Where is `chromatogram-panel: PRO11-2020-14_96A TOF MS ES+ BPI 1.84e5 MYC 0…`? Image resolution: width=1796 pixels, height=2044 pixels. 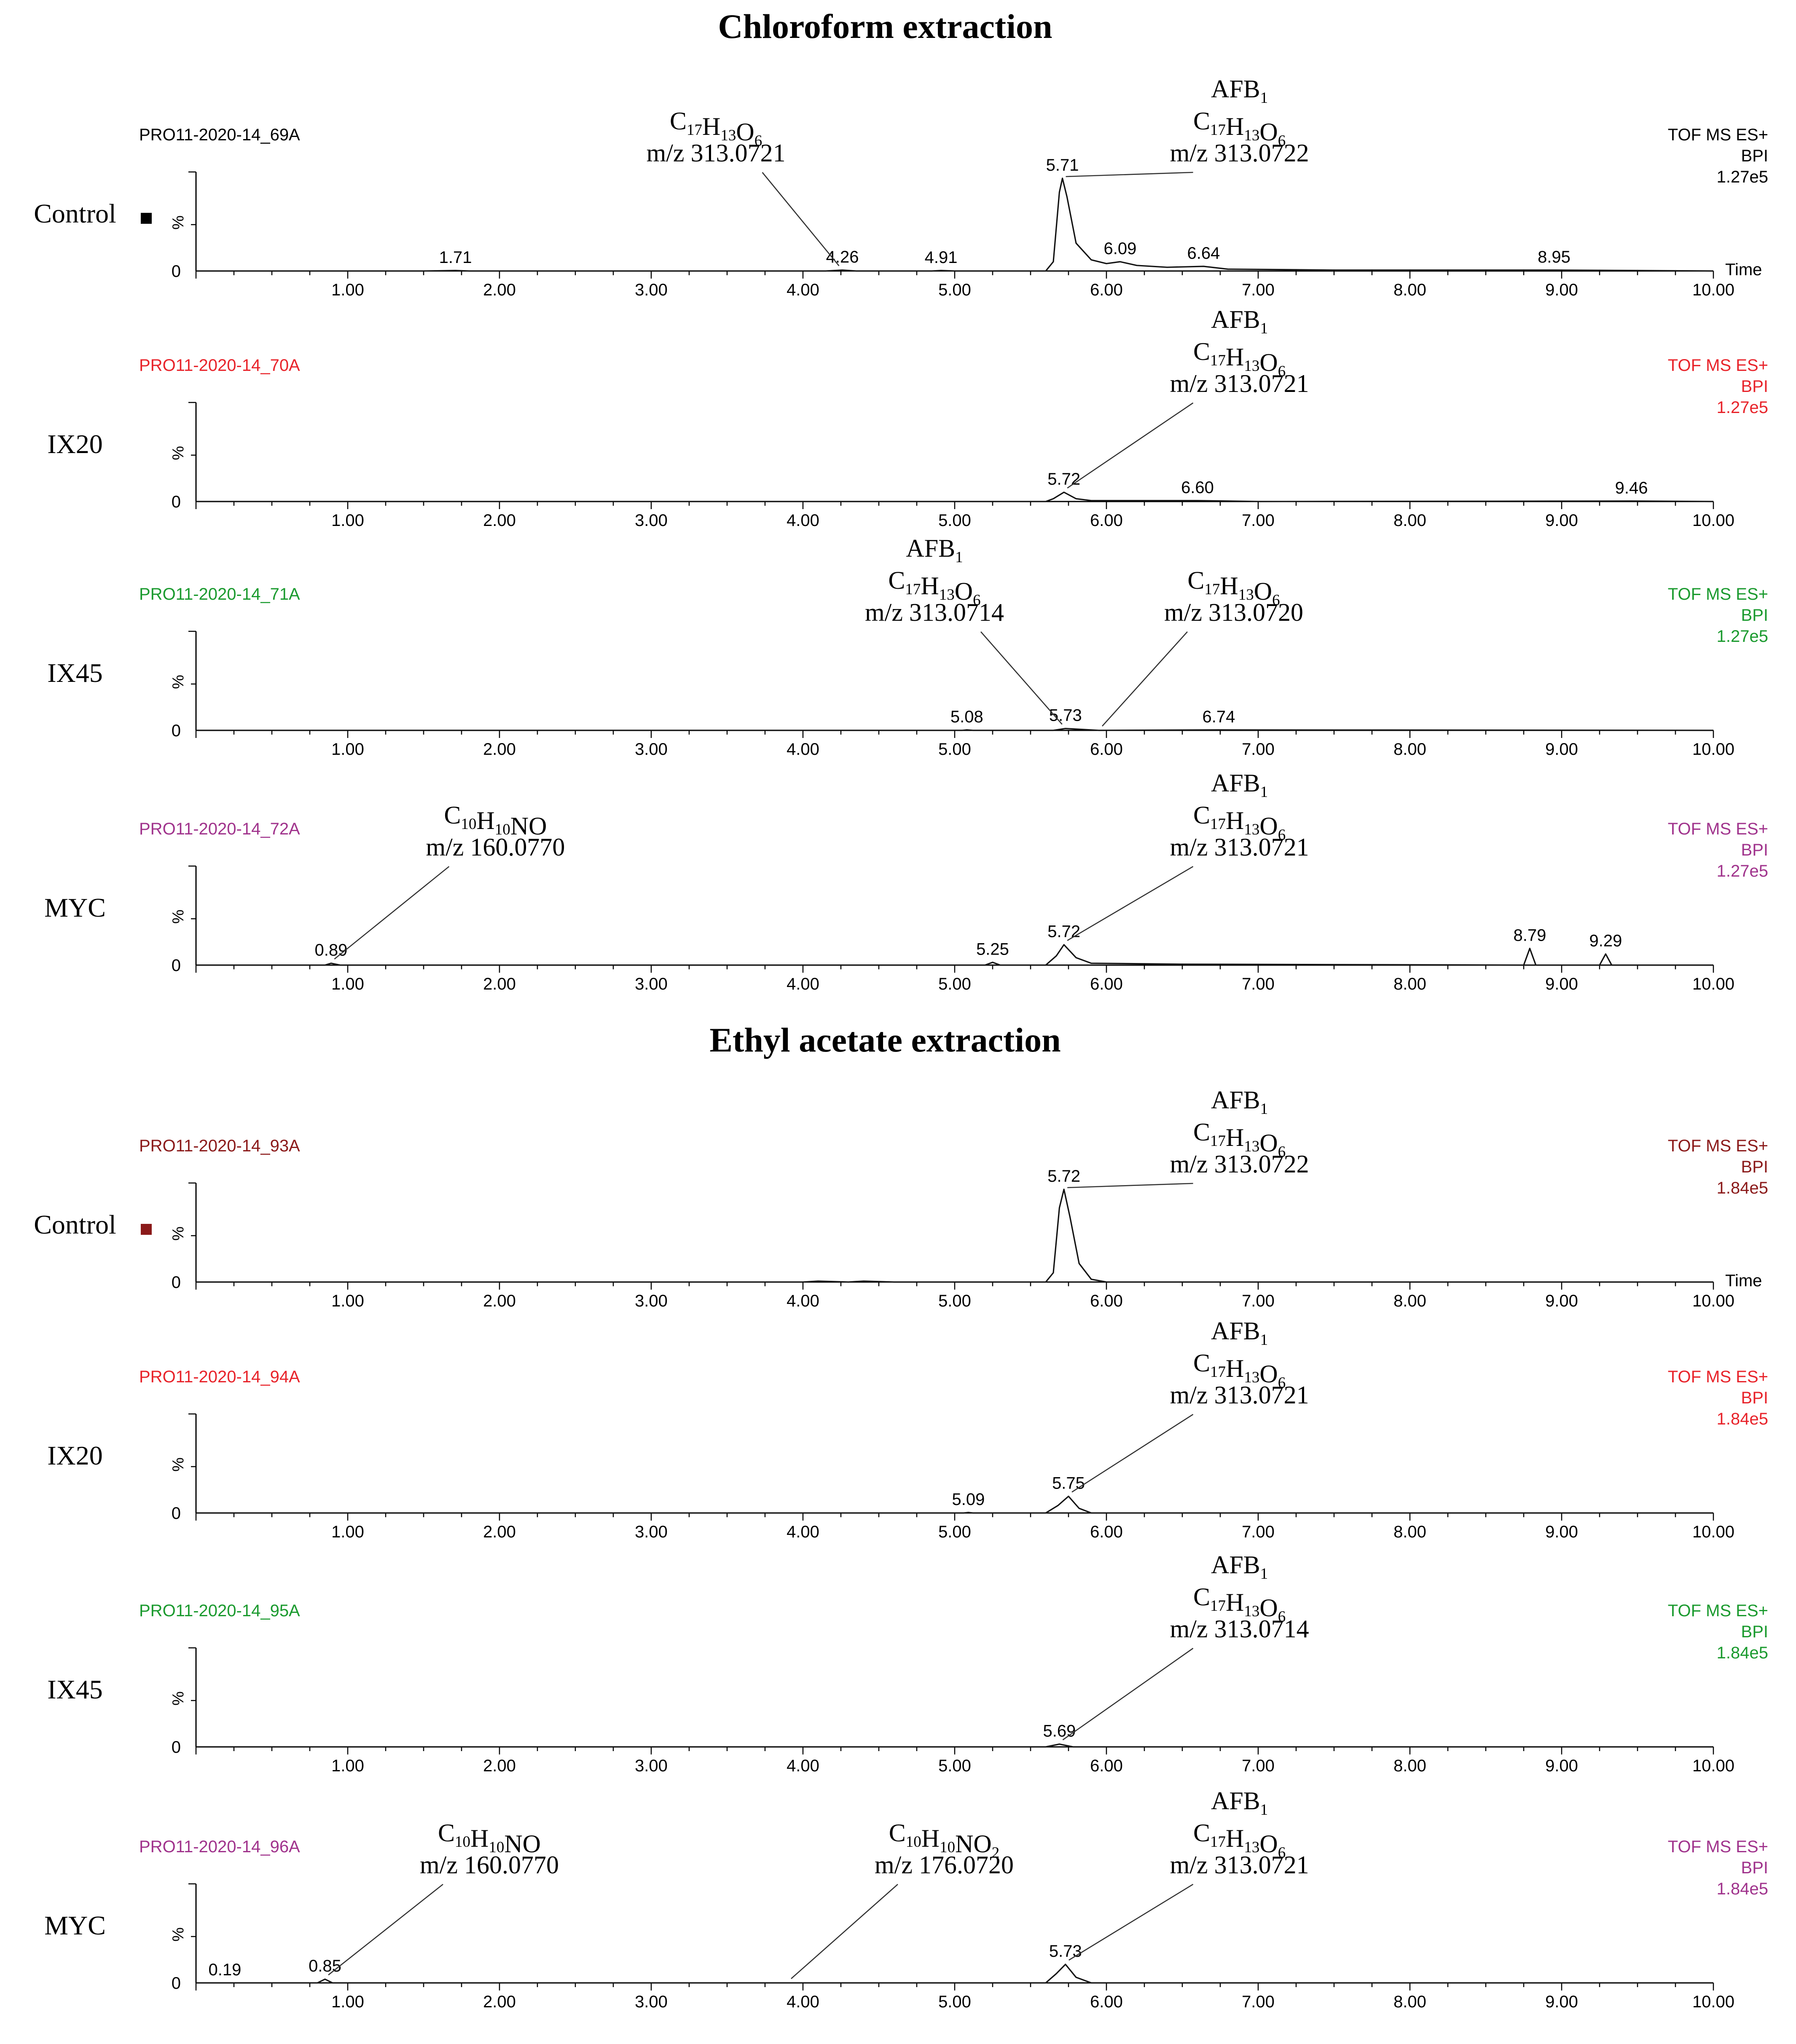 chromatogram-panel: PRO11-2020-14_96A TOF MS ES+ BPI 1.84e5 MYC 0… is located at coordinates (906, 1899).